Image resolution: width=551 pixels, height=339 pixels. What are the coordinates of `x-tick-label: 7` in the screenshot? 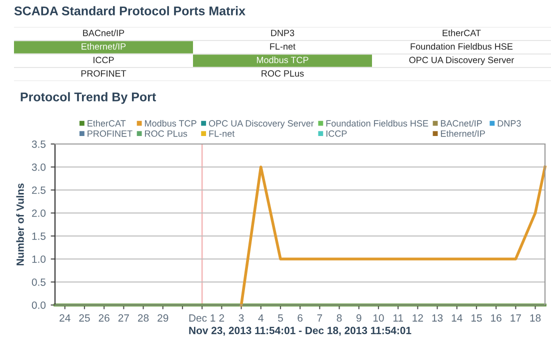 It's located at (319, 318).